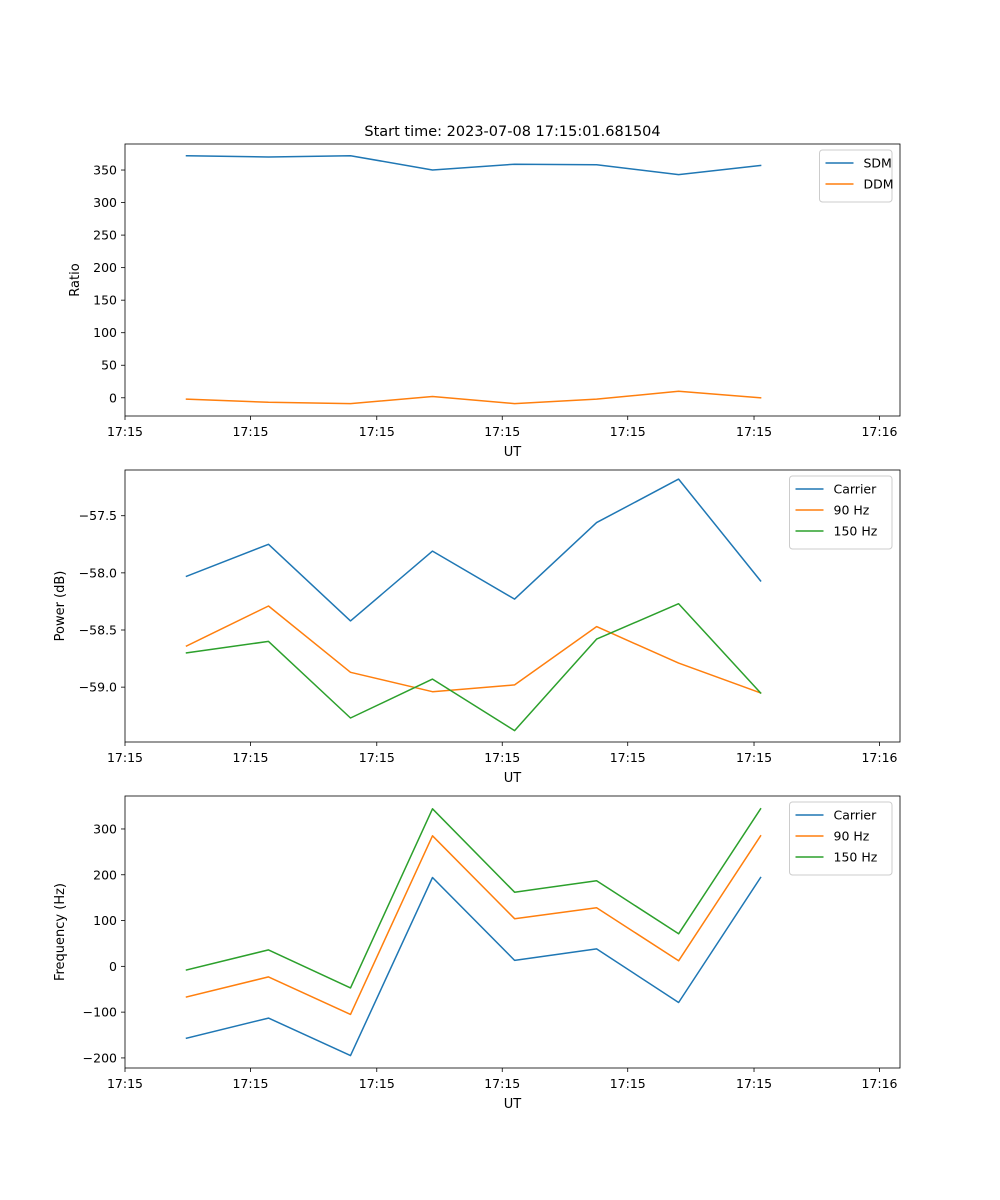 This screenshot has height=1200, width=1000. What do you see at coordinates (60, 606) in the screenshot?
I see `y-axis-label: Power (dB)` at bounding box center [60, 606].